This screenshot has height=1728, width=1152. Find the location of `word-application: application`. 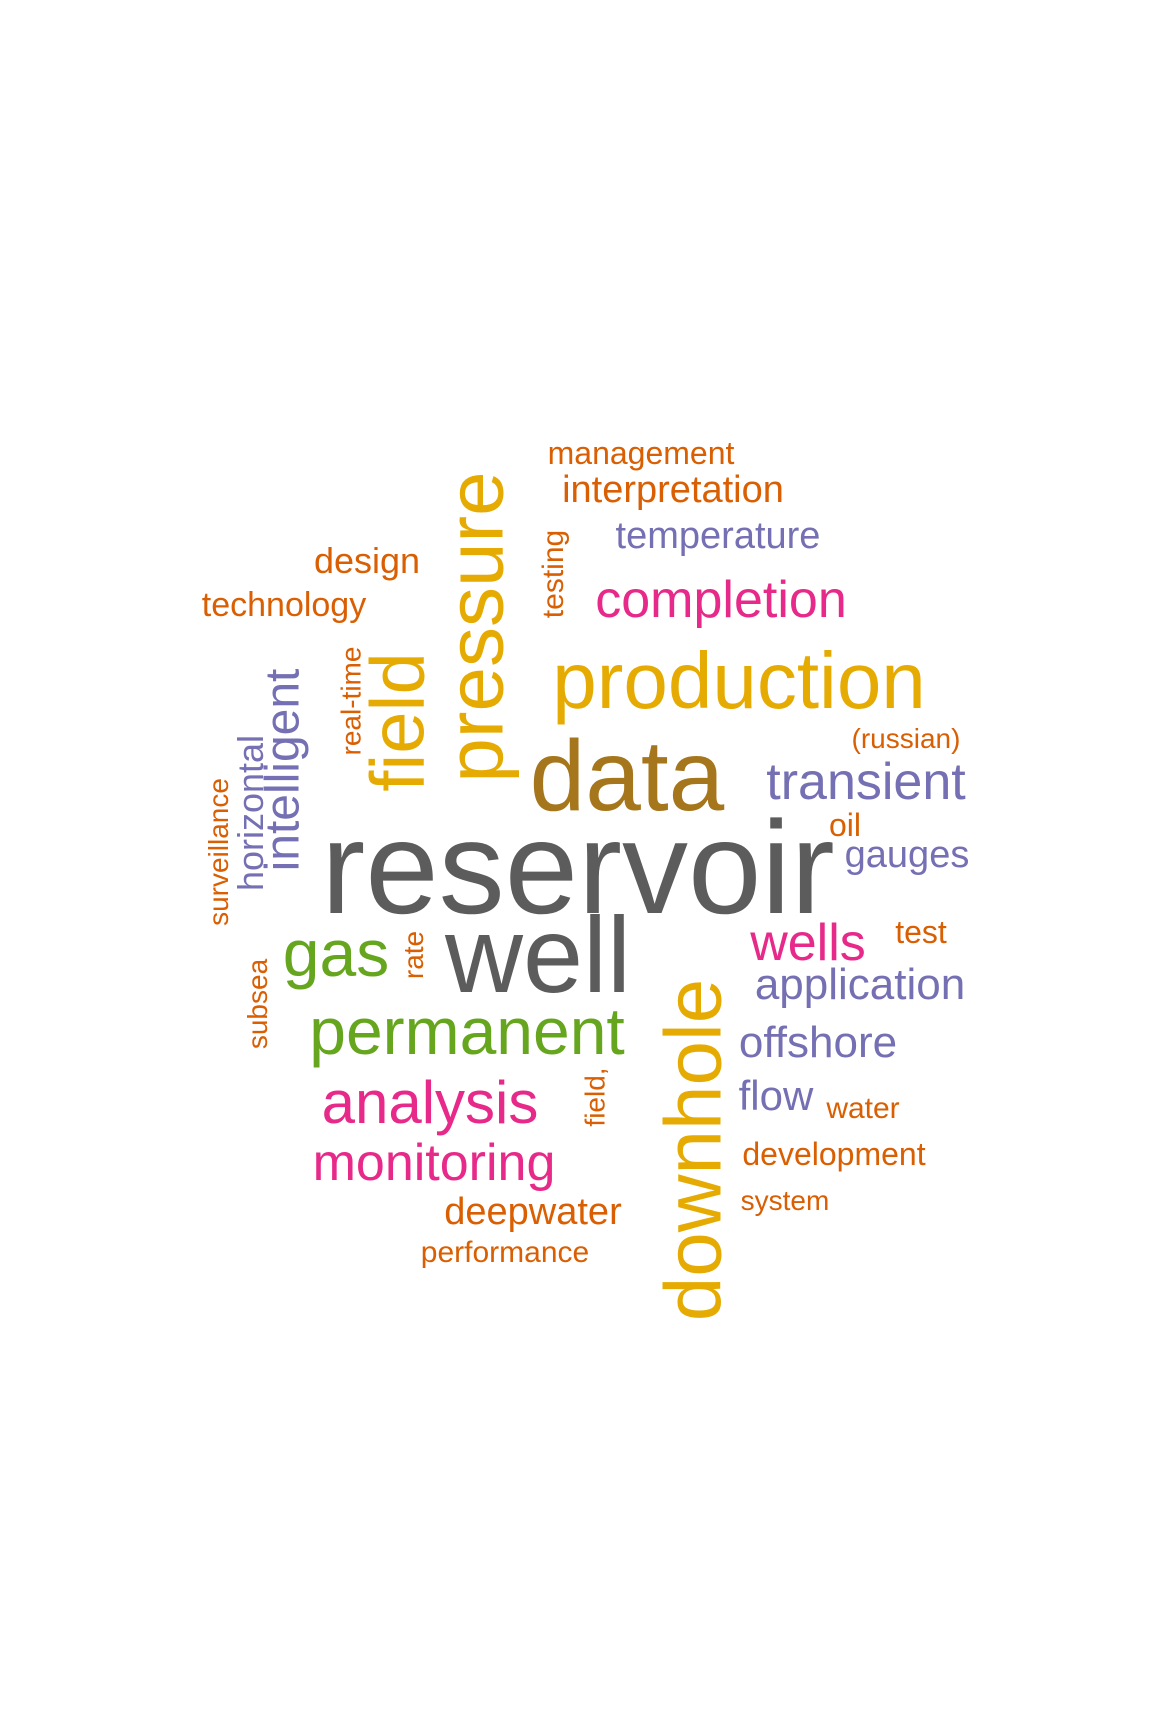

word-application: application is located at coordinates (860, 984).